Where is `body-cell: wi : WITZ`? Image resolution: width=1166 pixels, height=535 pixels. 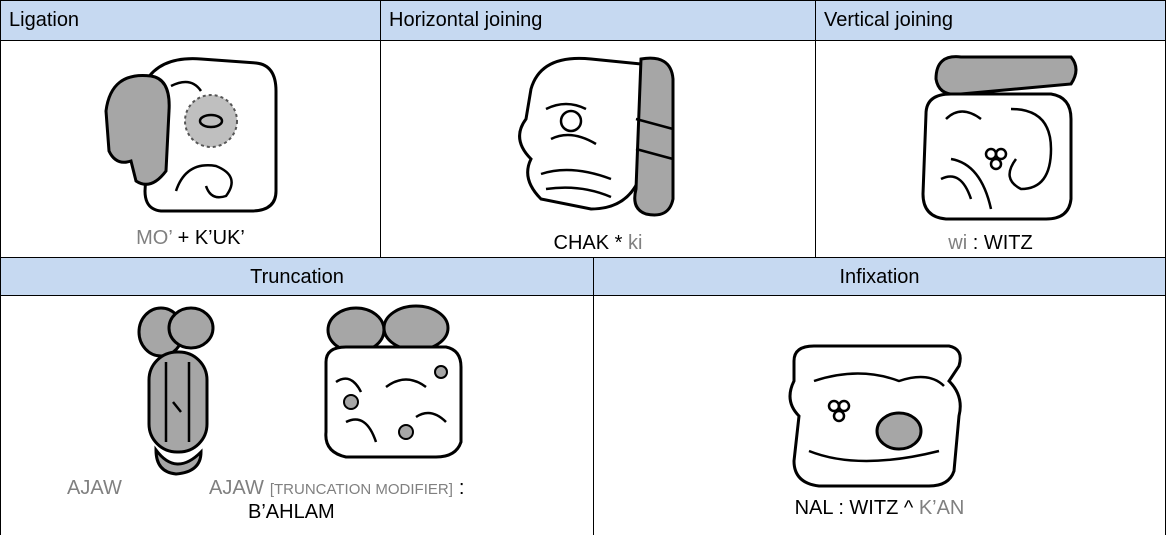
body-cell: wi : WITZ is located at coordinates (990, 148).